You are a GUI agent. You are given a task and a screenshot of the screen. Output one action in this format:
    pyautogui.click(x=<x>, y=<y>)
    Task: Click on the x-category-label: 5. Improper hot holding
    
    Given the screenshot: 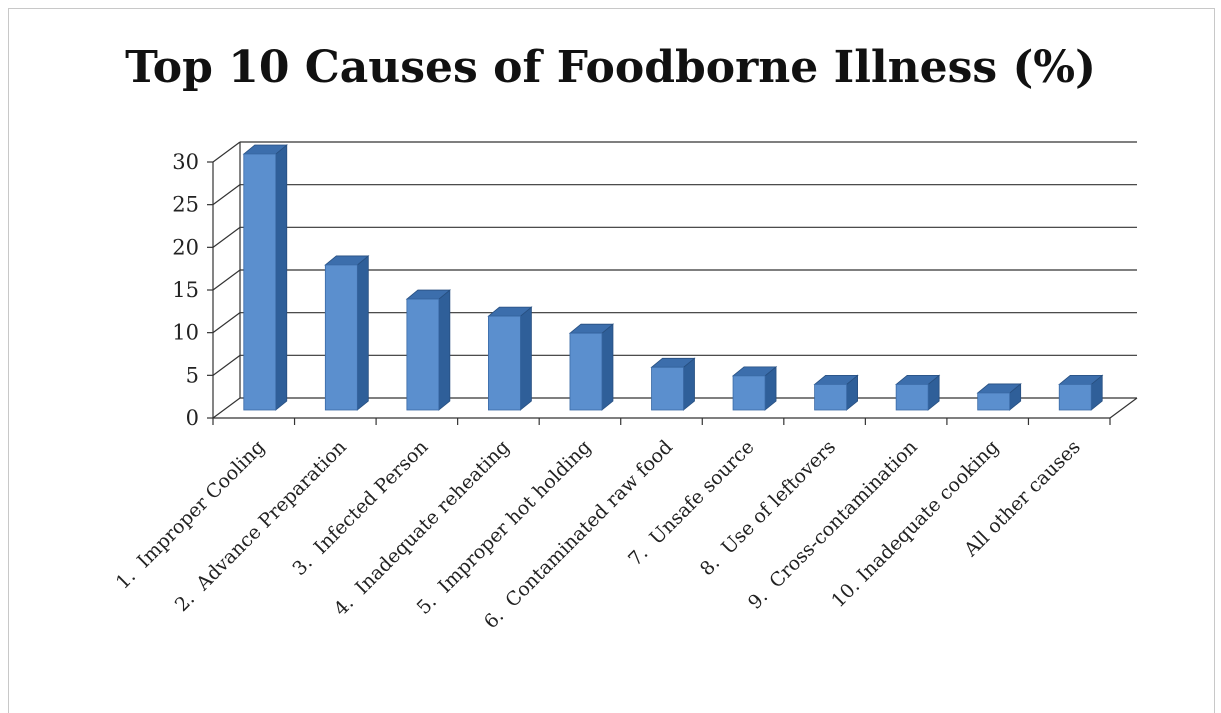 What is the action you would take?
    pyautogui.click(x=504, y=527)
    